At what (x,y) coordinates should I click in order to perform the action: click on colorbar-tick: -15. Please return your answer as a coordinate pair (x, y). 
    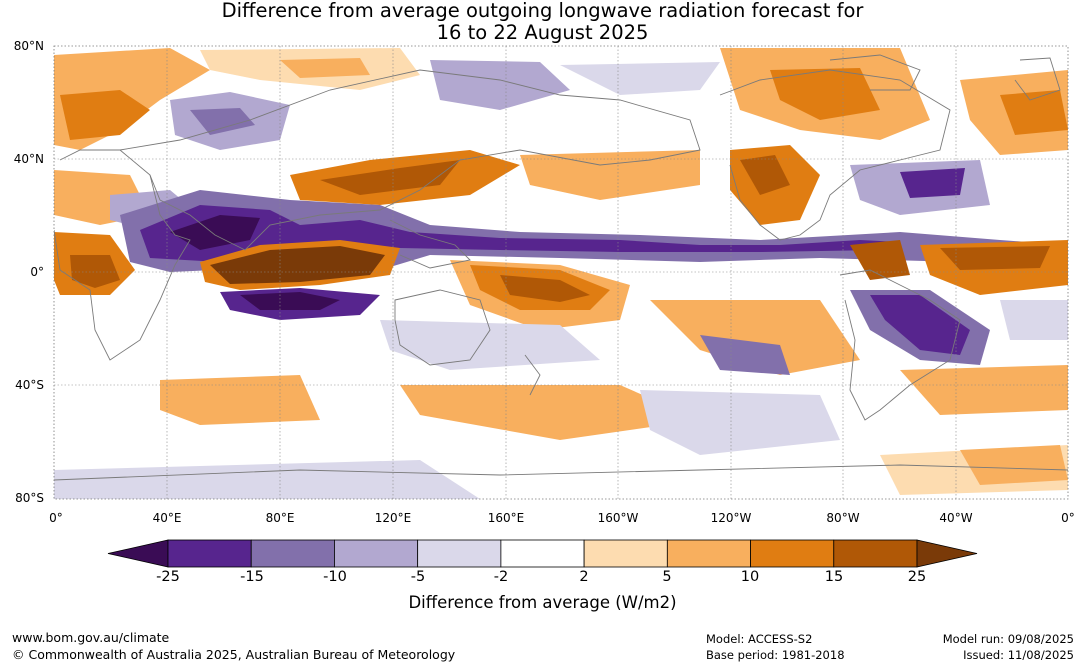
    Looking at the image, I should click on (252, 577).